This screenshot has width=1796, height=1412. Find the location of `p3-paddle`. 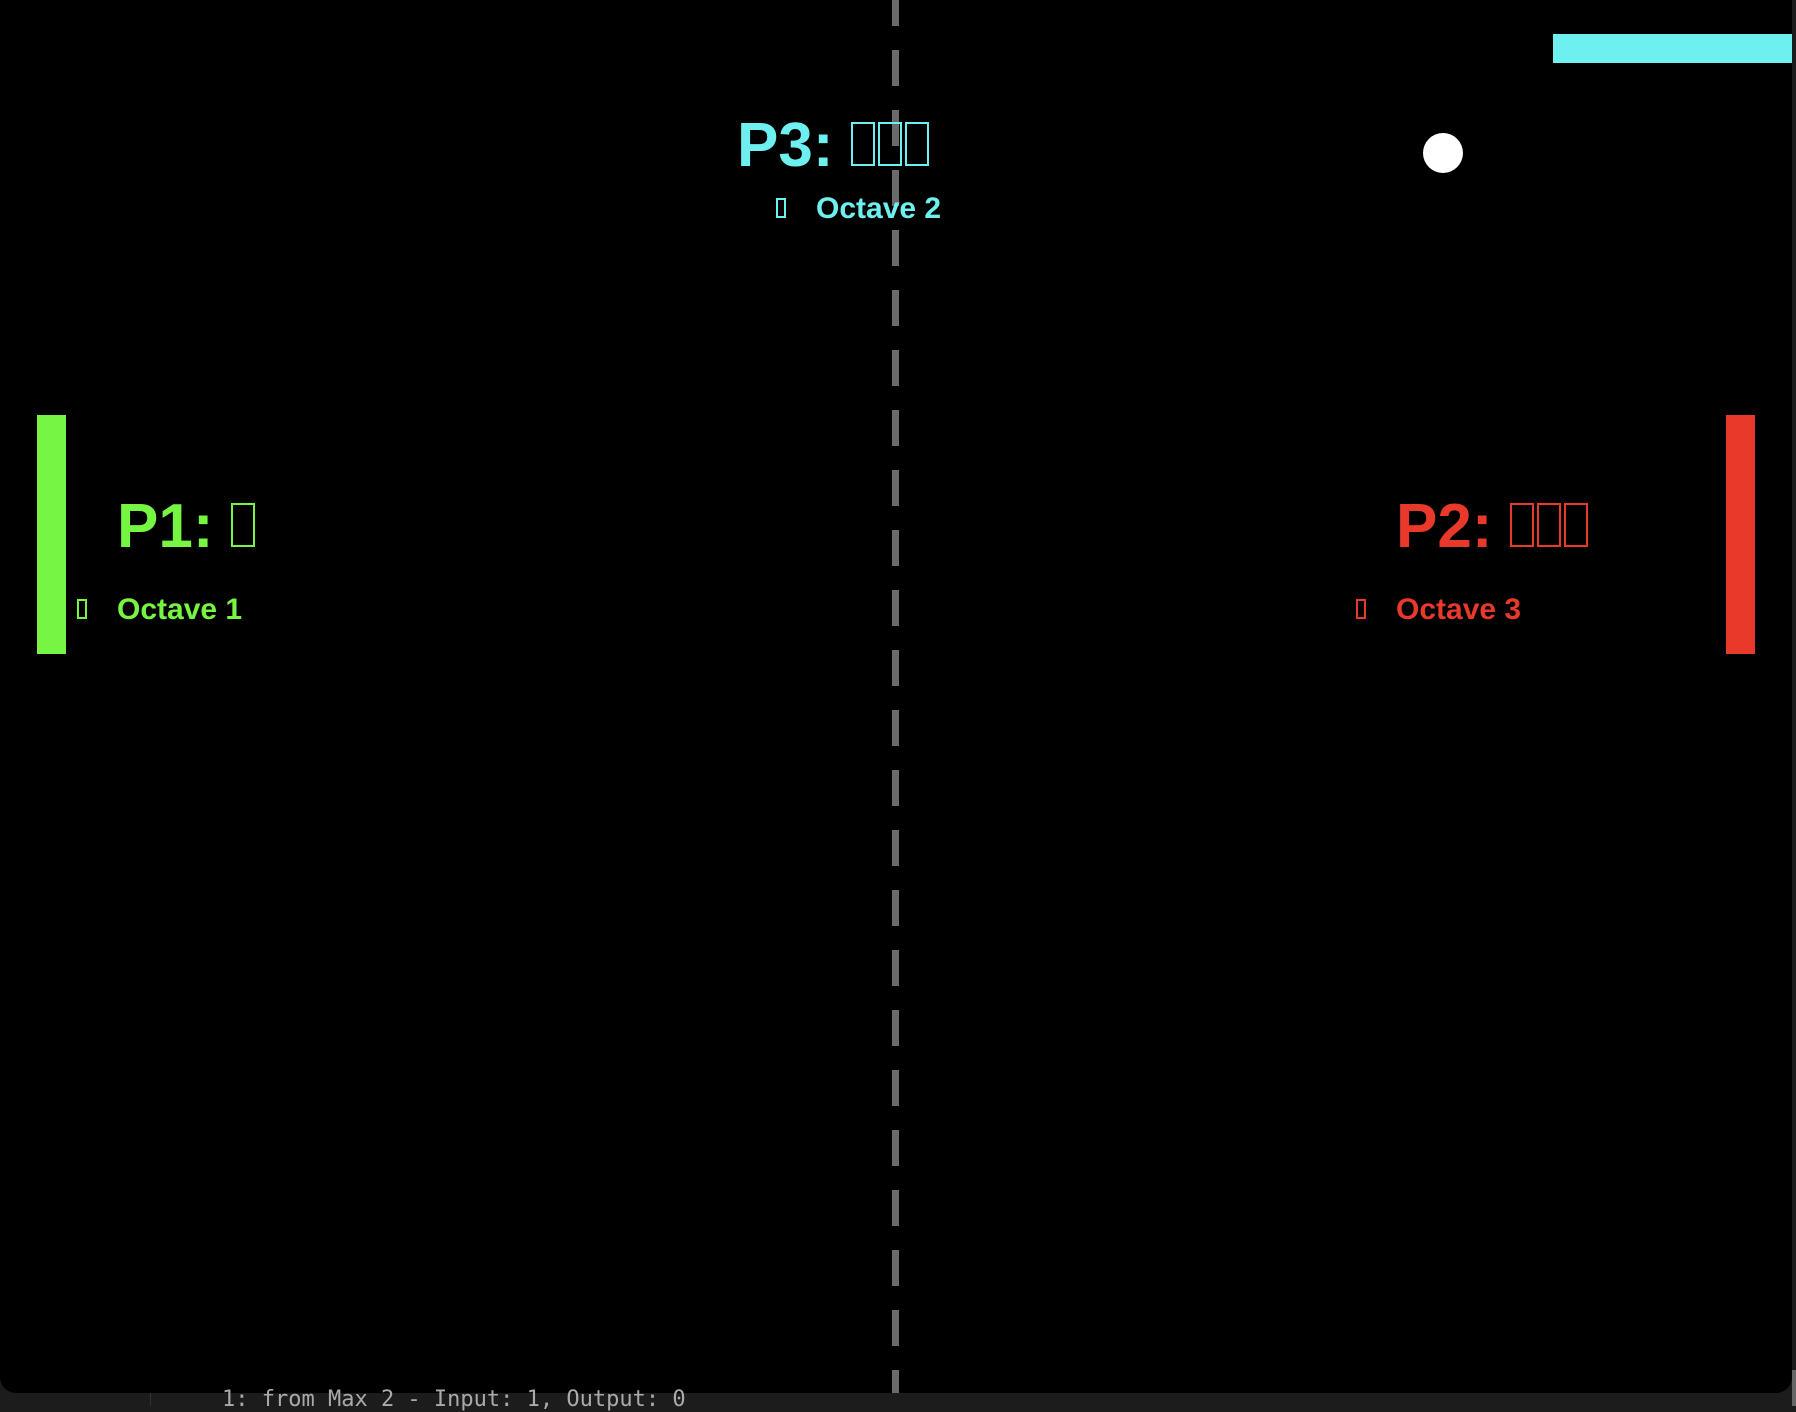

p3-paddle is located at coordinates (1672, 48).